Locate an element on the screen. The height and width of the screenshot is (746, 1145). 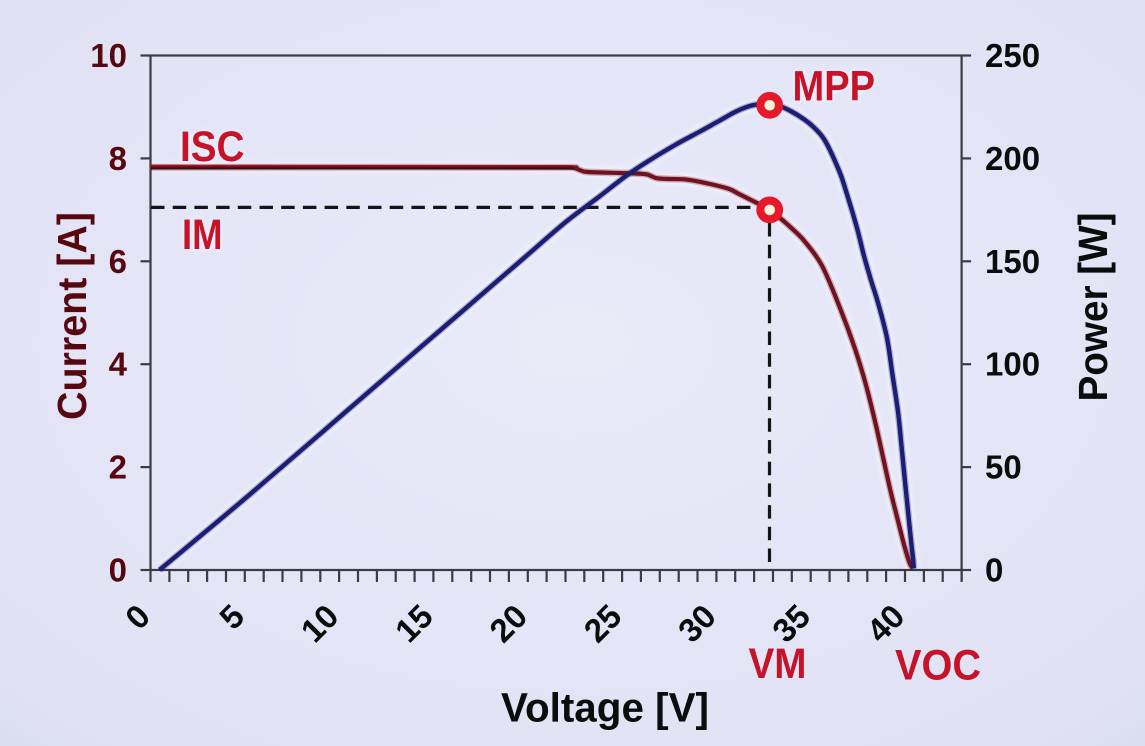
svg-text: VM is located at coordinates (778, 664).